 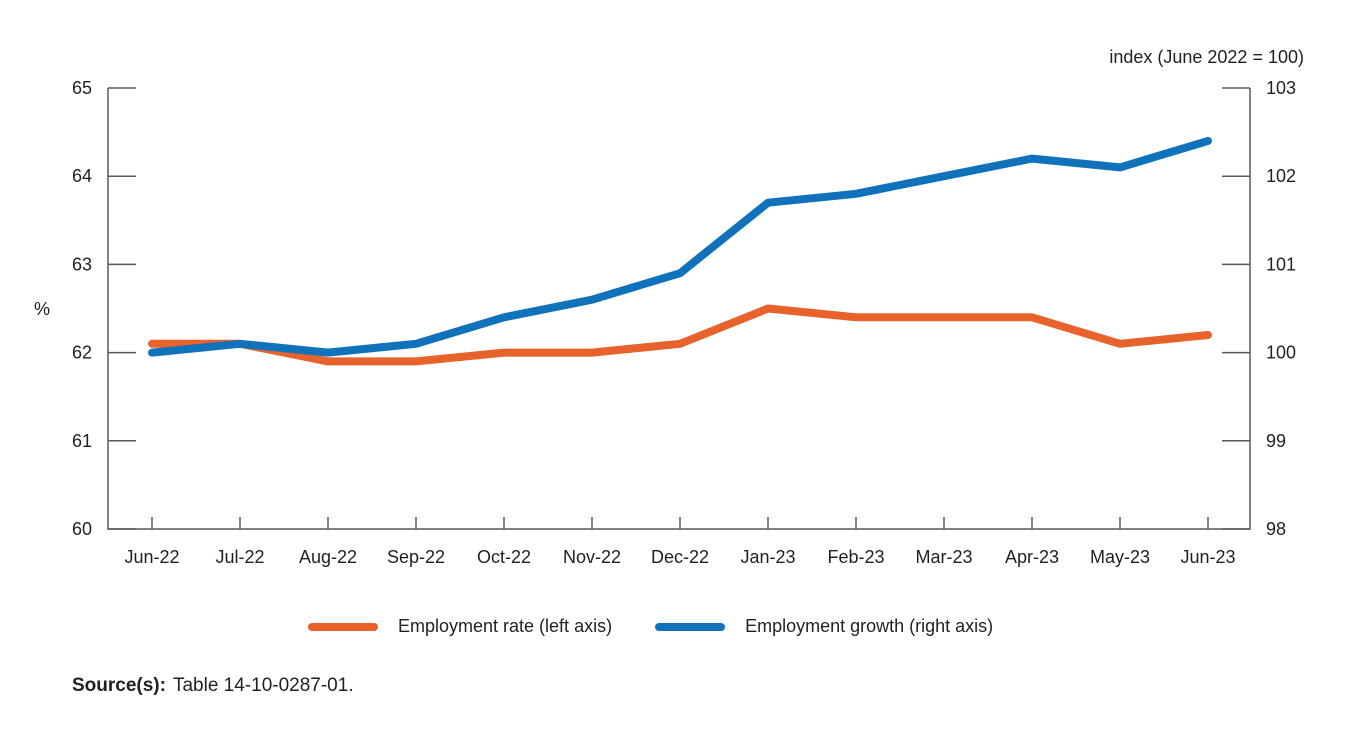 What do you see at coordinates (1276, 441) in the screenshot?
I see `right-axis-tick-label: 99` at bounding box center [1276, 441].